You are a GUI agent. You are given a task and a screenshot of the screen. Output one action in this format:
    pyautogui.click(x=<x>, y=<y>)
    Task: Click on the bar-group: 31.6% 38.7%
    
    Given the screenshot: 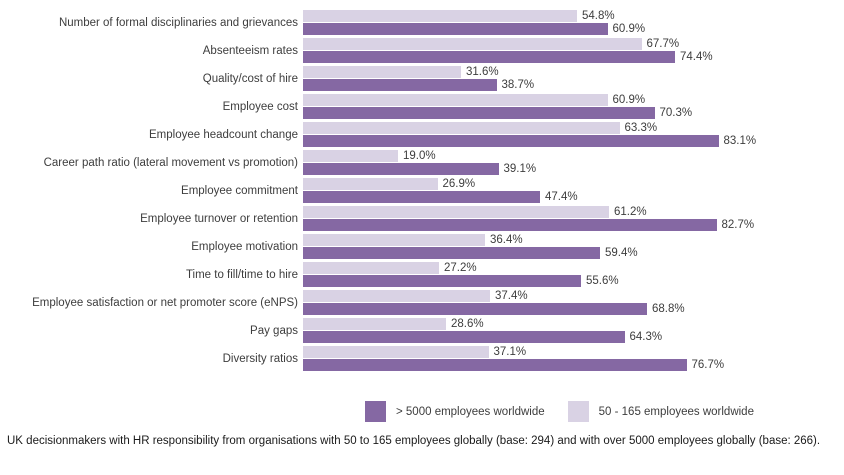 What is the action you would take?
    pyautogui.click(x=573, y=78)
    